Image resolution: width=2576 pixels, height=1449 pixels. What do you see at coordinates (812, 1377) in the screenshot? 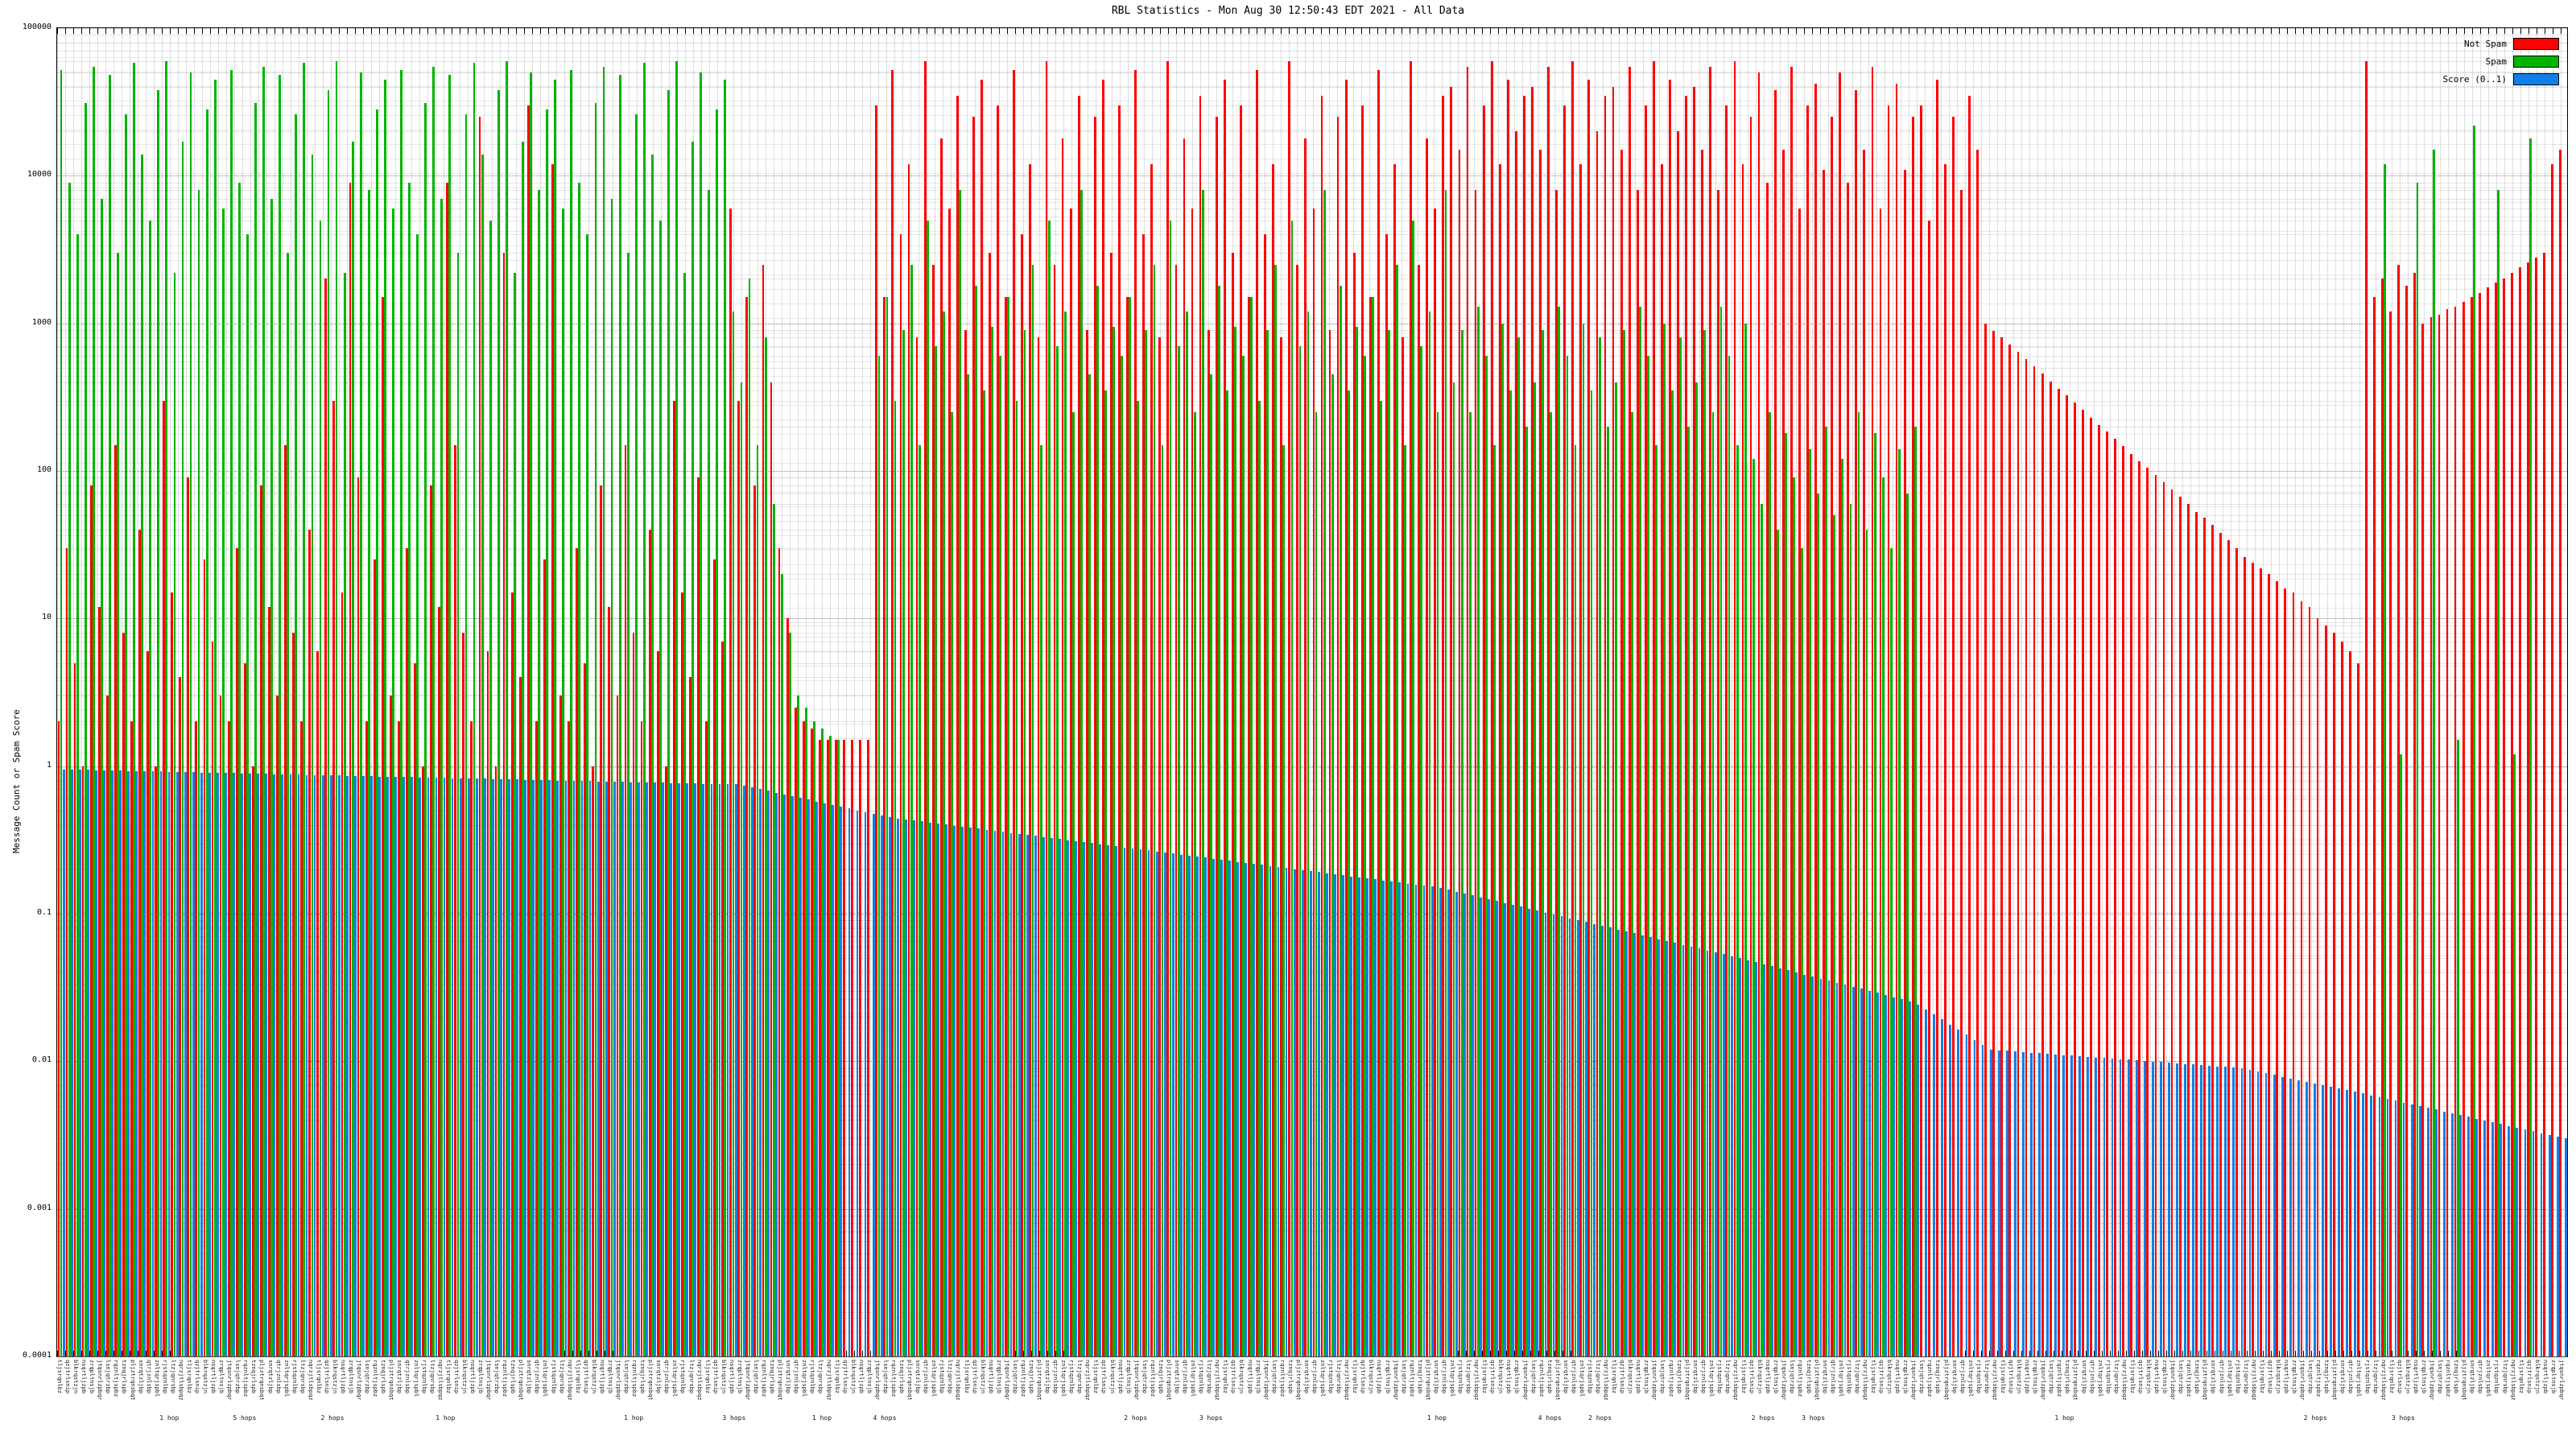
I see `x-tick-label: rjstqznlbp` at bounding box center [812, 1377].